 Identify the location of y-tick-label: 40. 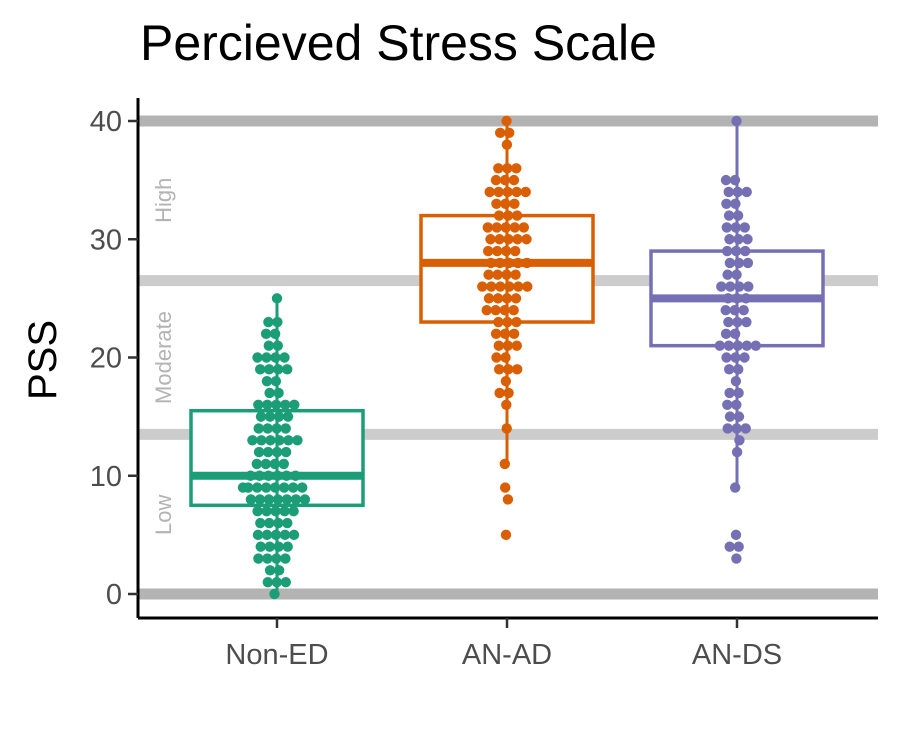
(106, 122).